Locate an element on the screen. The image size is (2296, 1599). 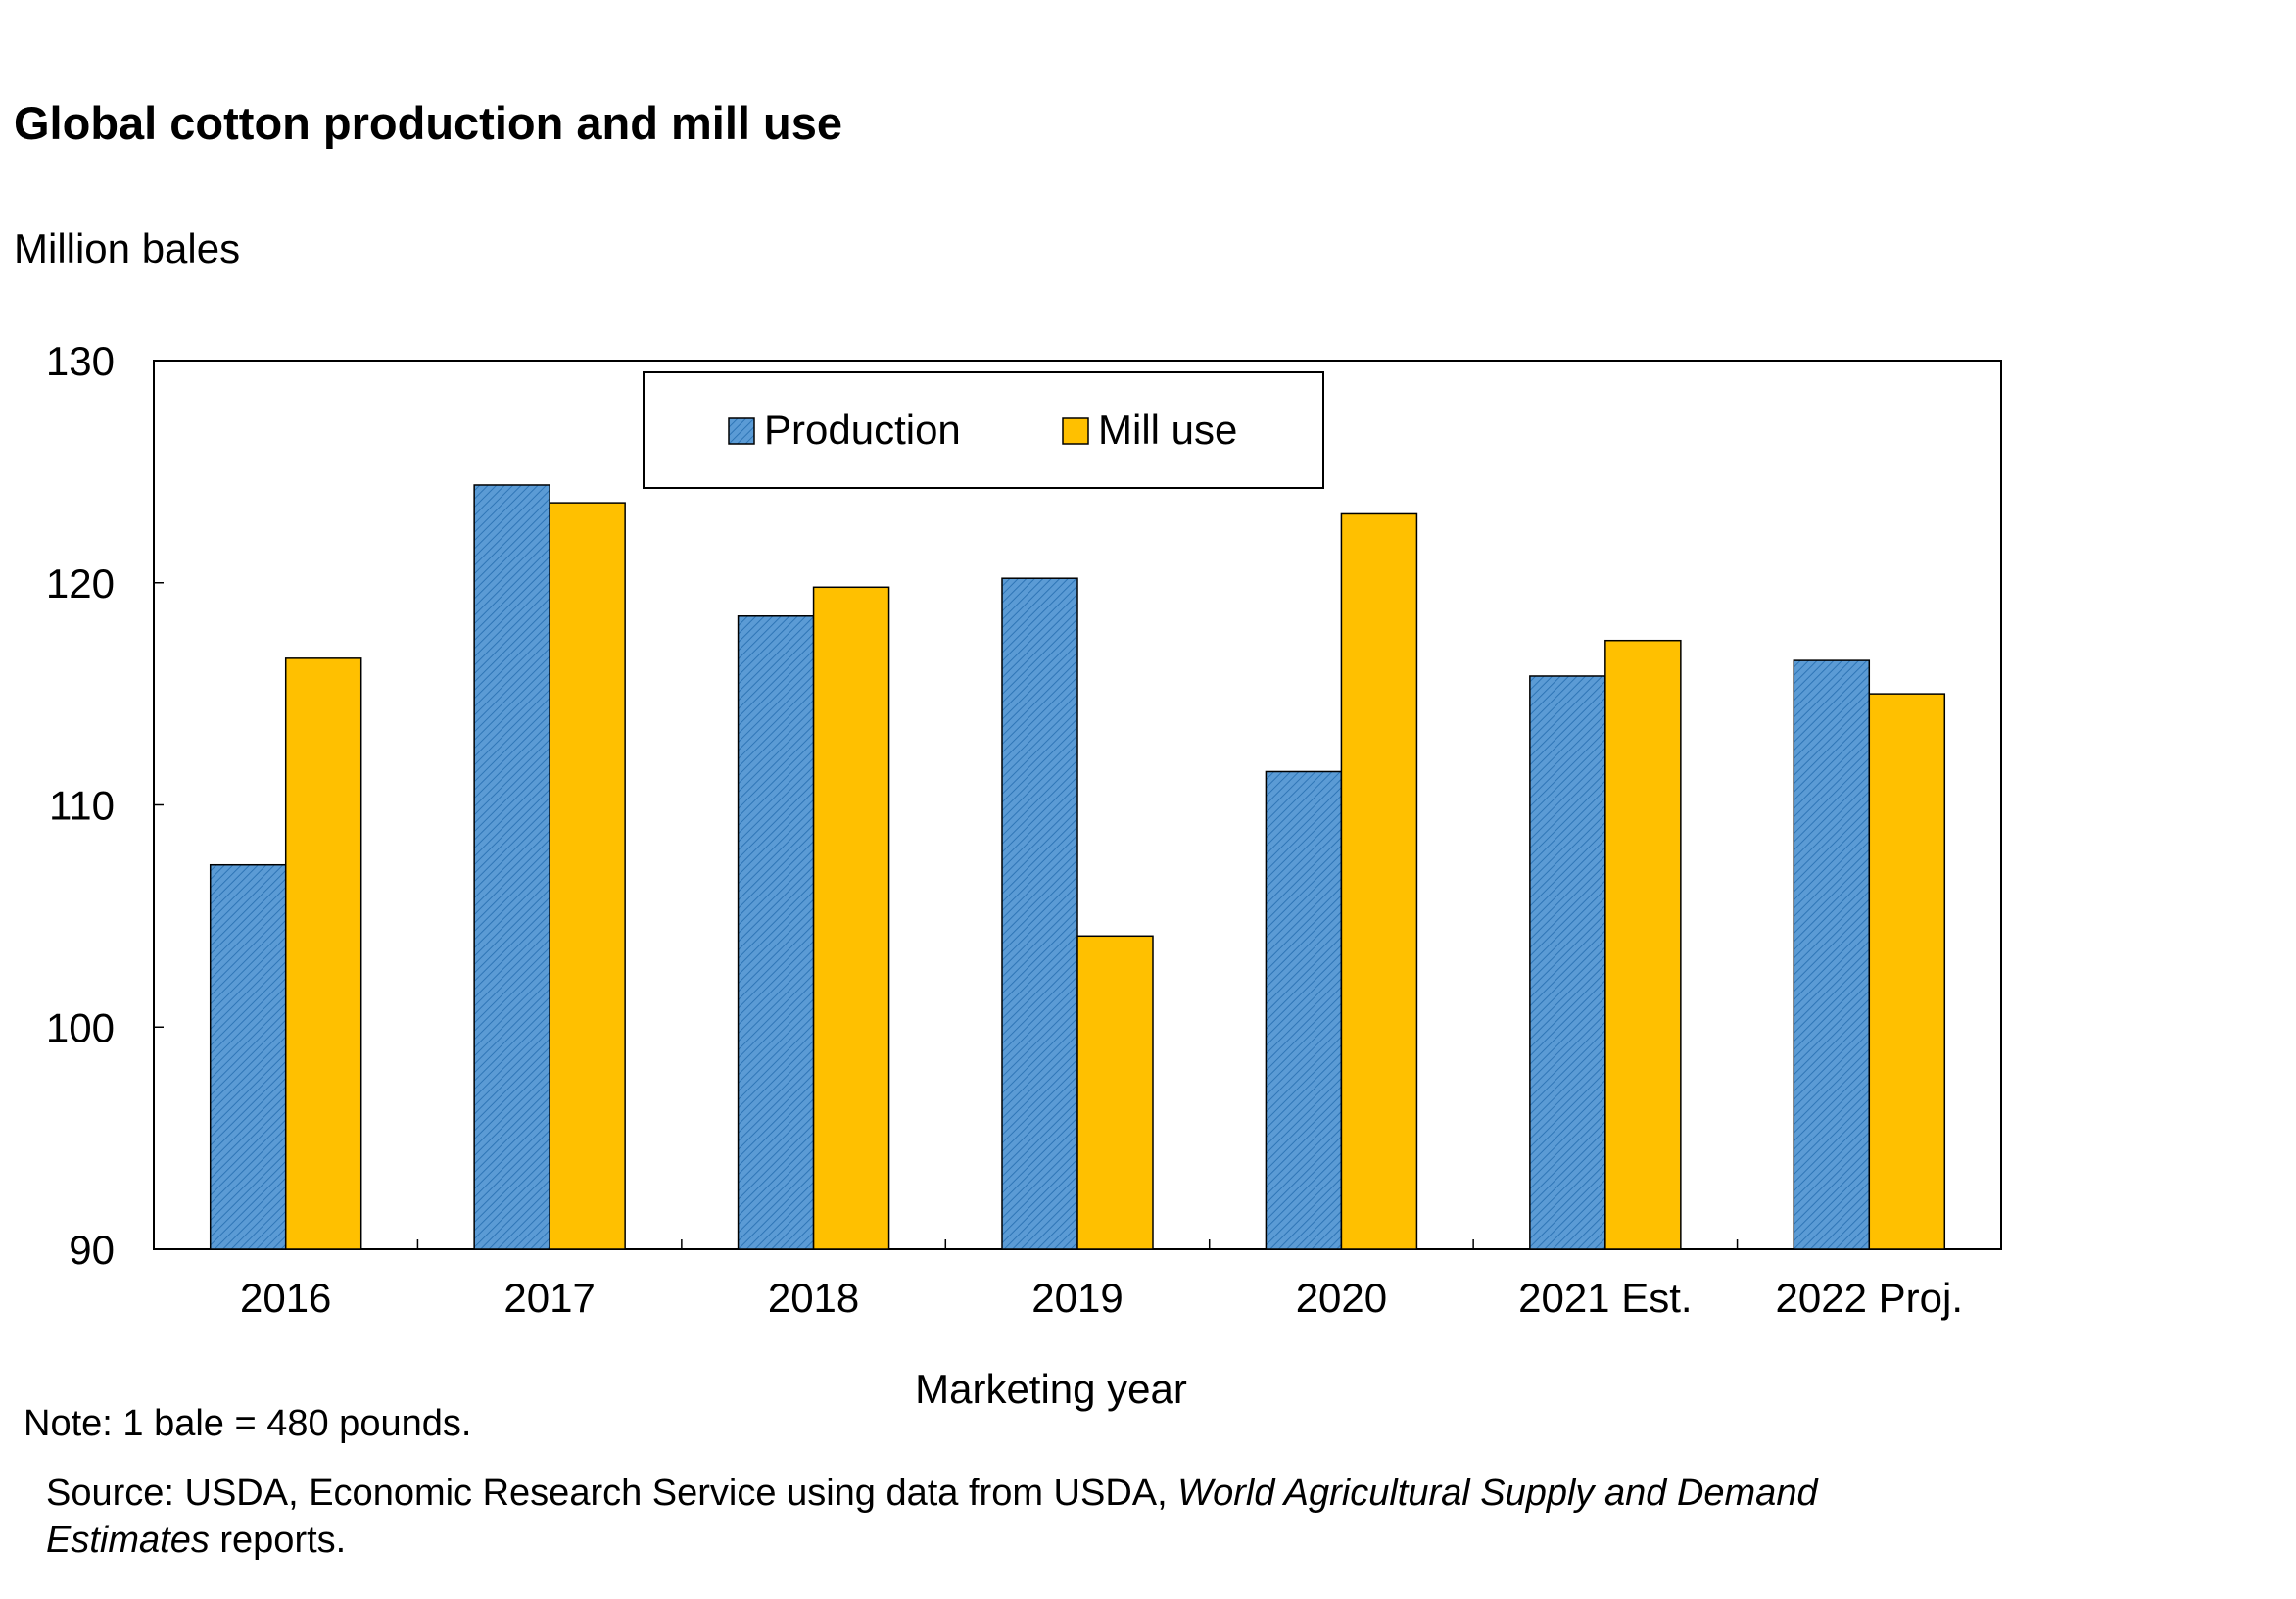
legend-swatch-production is located at coordinates (742, 431).